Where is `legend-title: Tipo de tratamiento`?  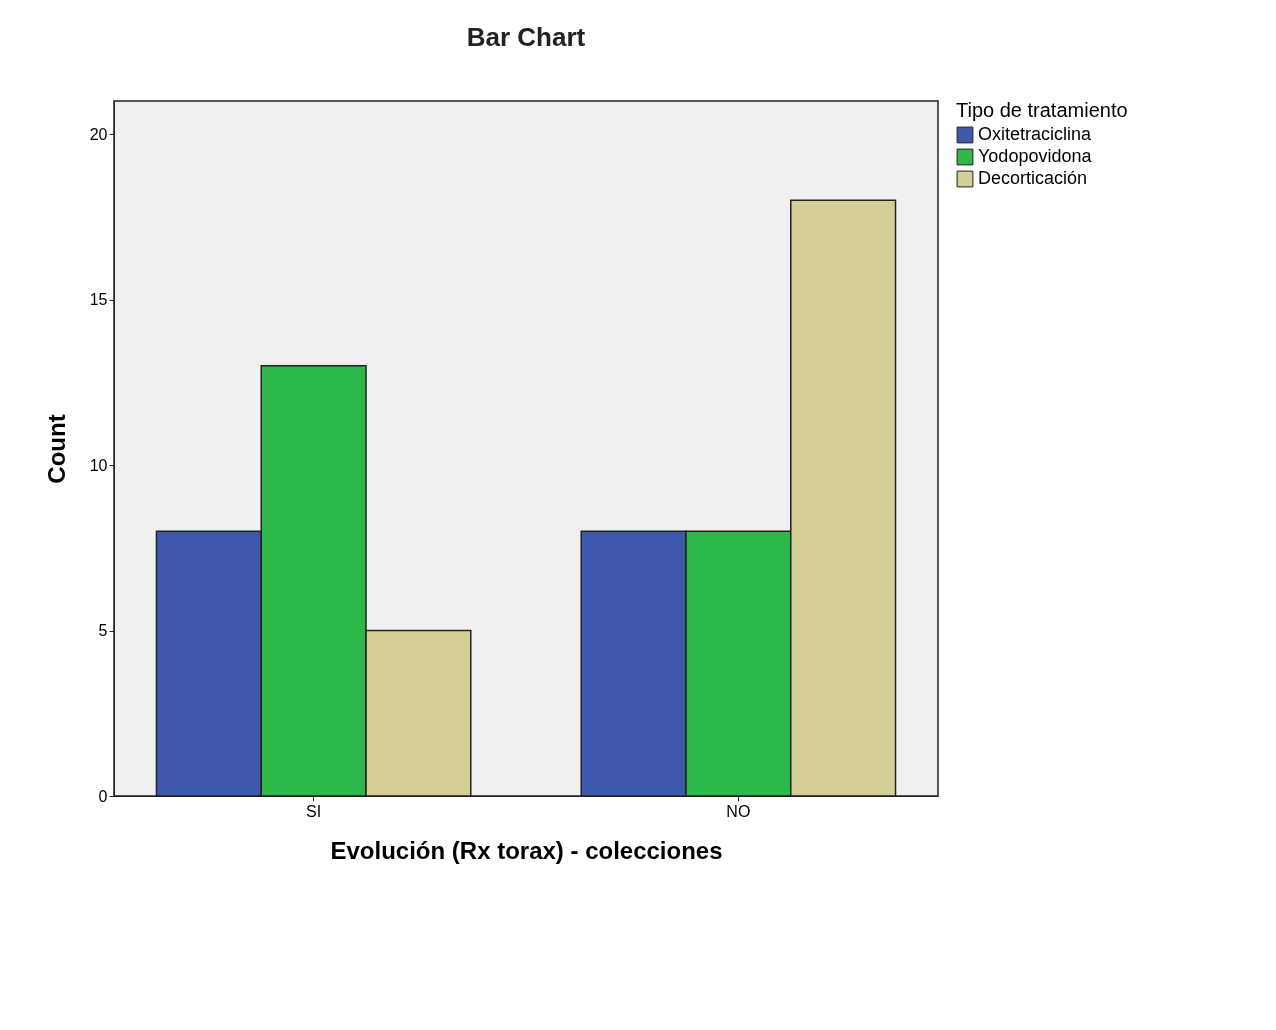
legend-title: Tipo de tratamiento is located at coordinates (1042, 110).